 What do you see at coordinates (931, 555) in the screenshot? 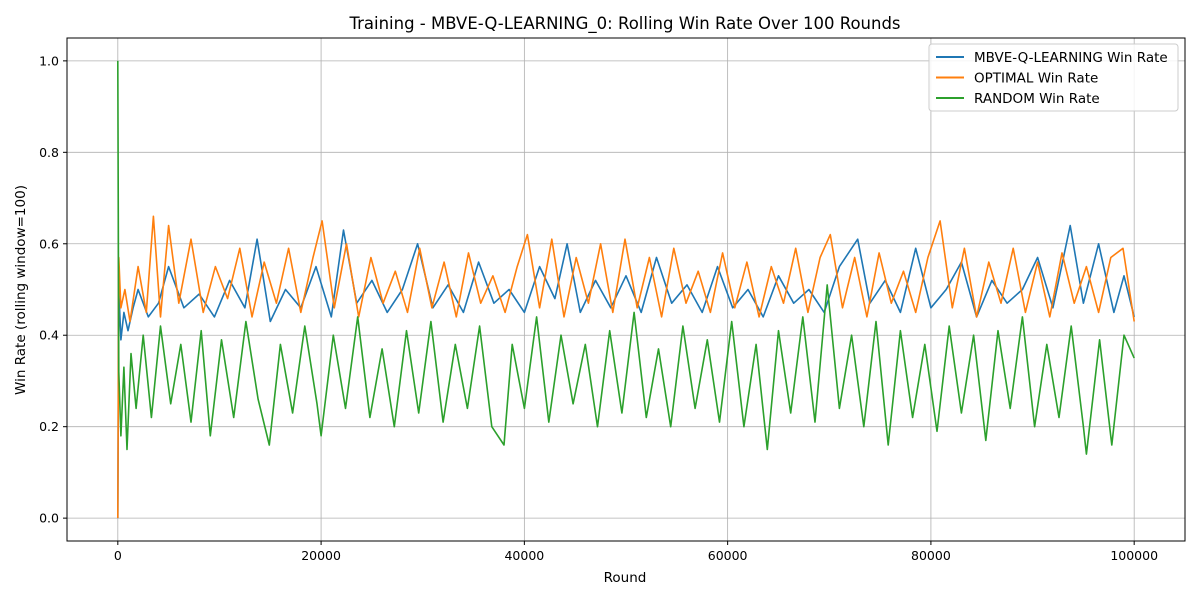
I see `x-tick-label: 80000` at bounding box center [931, 555].